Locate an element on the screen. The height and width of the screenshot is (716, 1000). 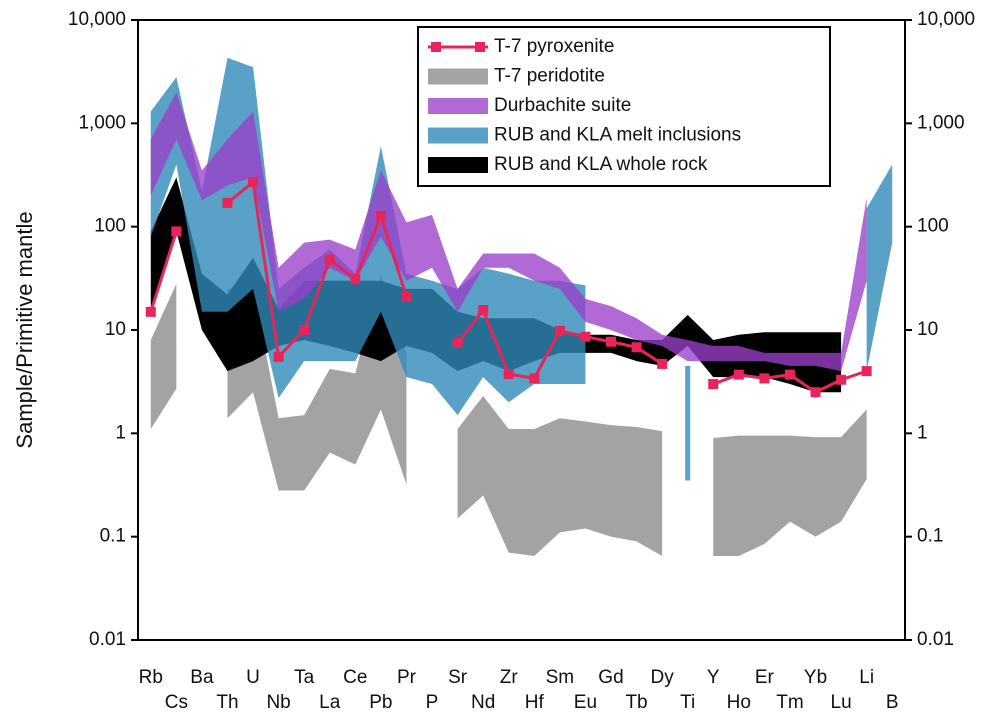
x-tick-label: Gd is located at coordinates (610, 677).